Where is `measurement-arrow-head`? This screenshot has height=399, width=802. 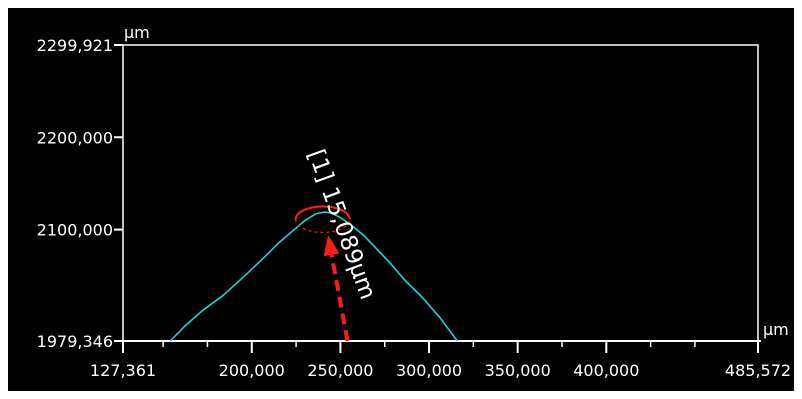 measurement-arrow-head is located at coordinates (331, 246).